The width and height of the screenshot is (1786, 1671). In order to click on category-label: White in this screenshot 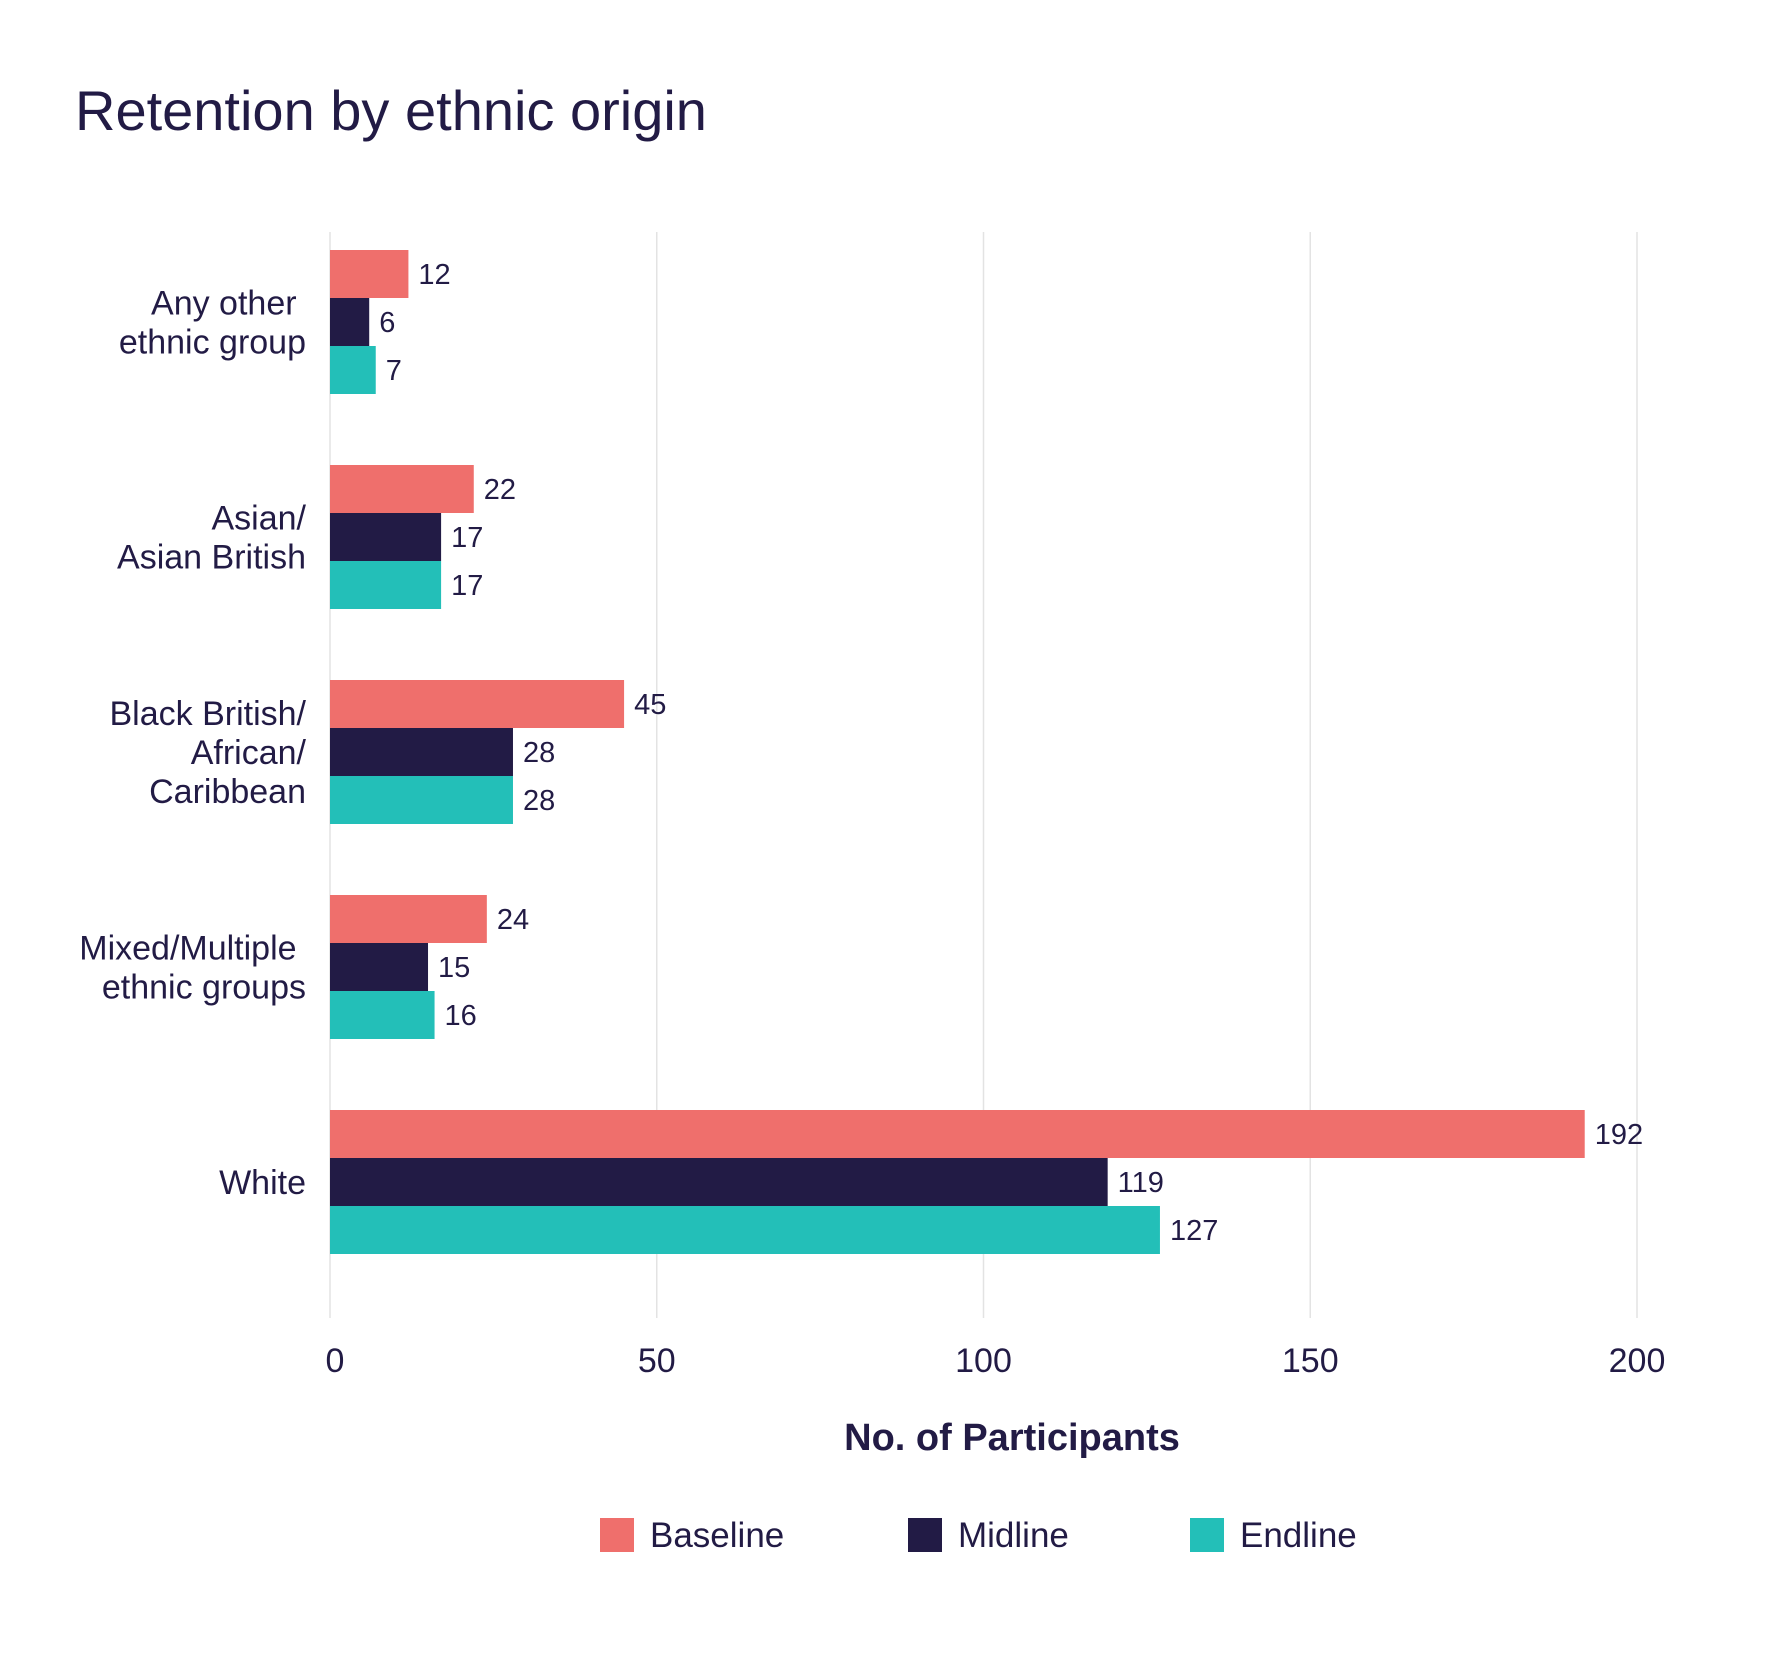, I will do `click(262, 1183)`.